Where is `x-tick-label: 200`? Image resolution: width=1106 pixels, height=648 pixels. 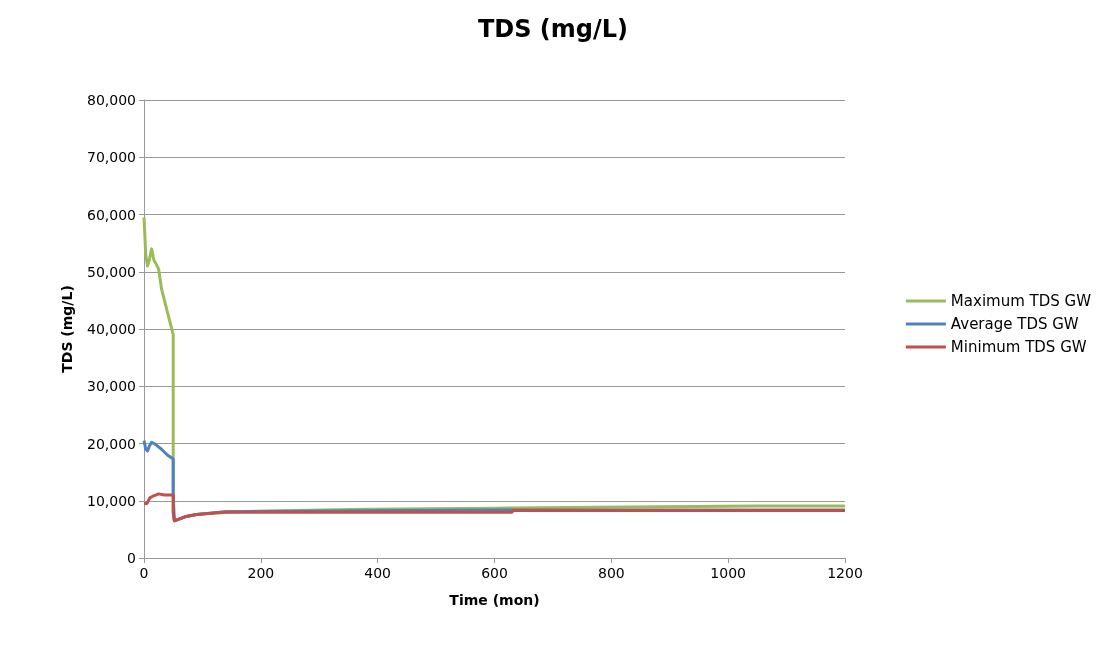
x-tick-label: 200 is located at coordinates (261, 573).